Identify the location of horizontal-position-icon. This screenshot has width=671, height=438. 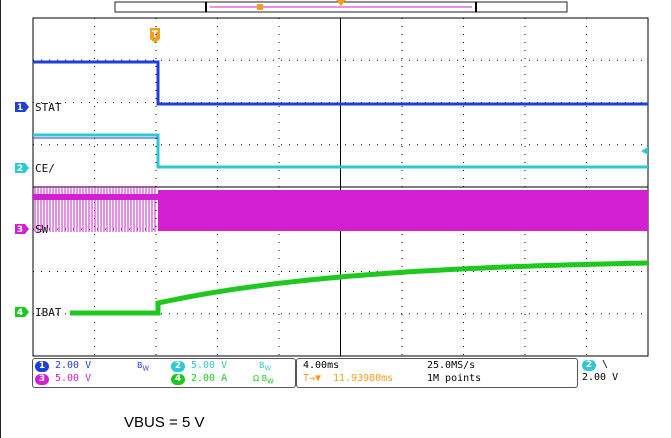
(341, 3).